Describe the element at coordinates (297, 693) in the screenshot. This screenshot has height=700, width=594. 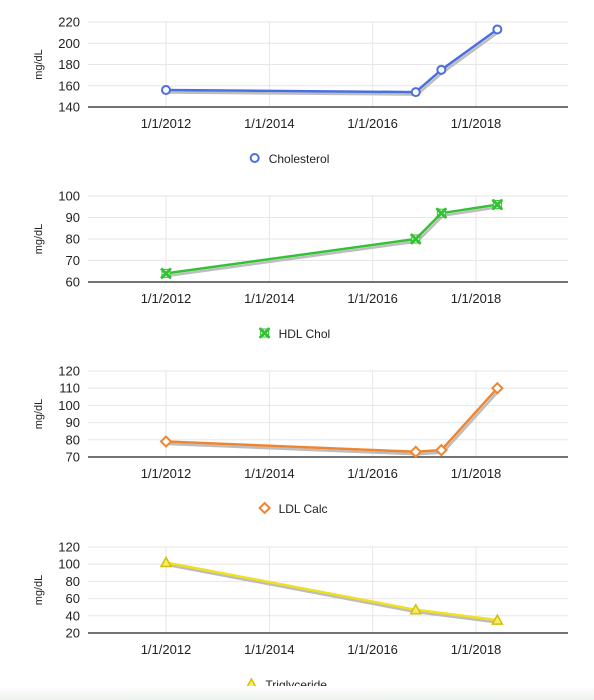
I see `bottom-fade` at that location.